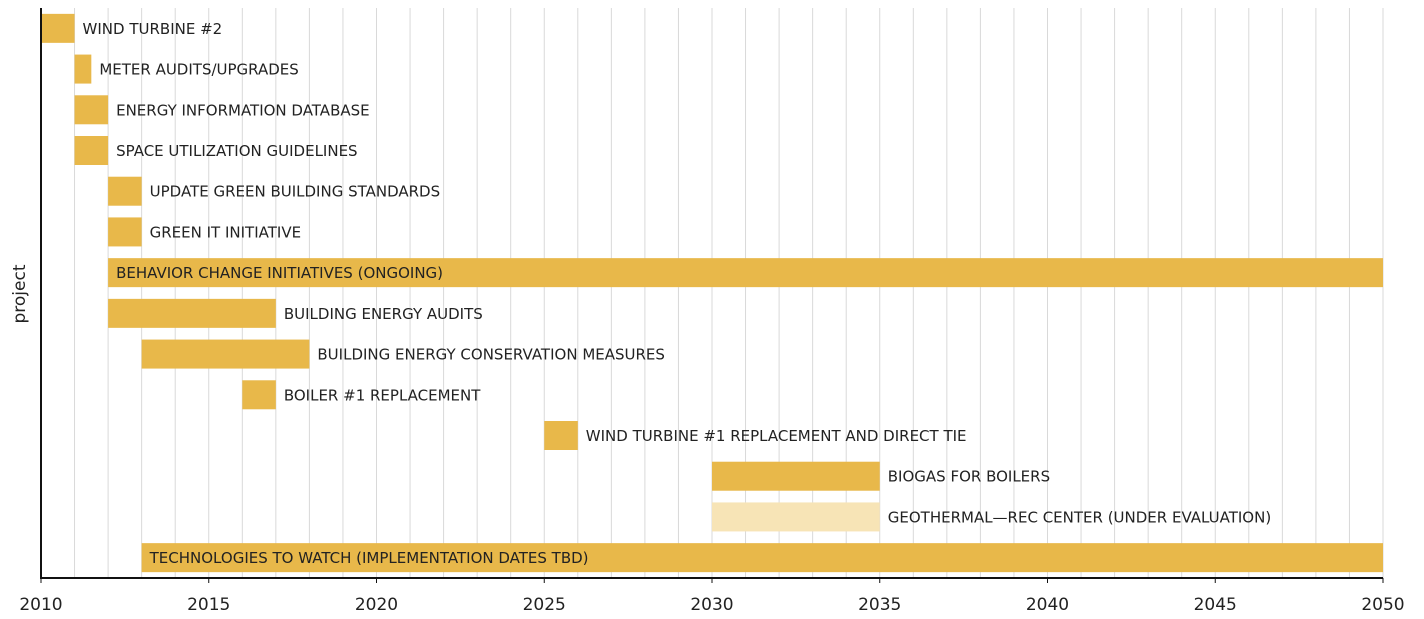 The height and width of the screenshot is (619, 1424). Describe the element at coordinates (20, 293) in the screenshot. I see `y-axis-label: project` at that location.